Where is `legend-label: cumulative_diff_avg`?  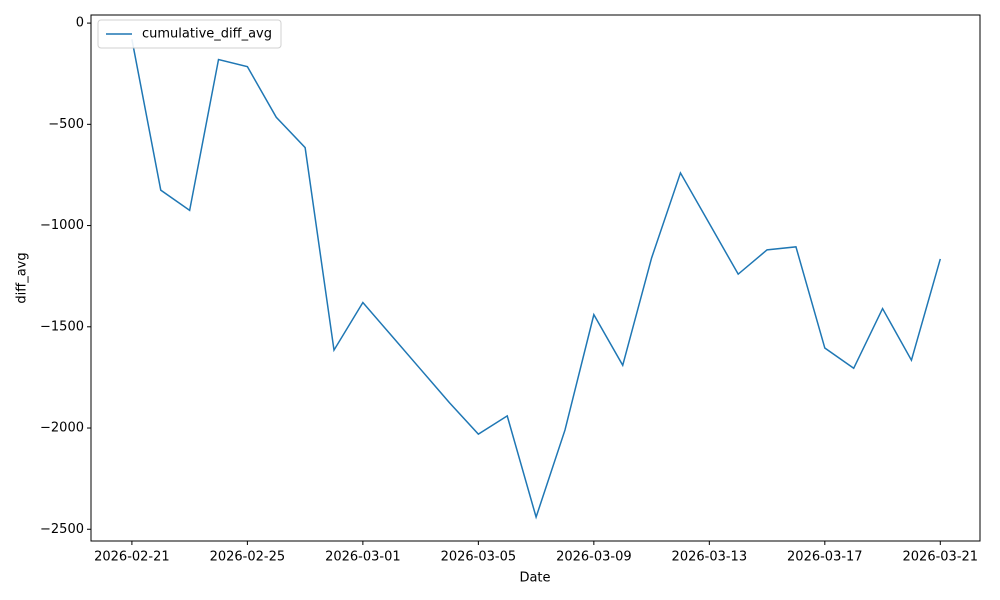 legend-label: cumulative_diff_avg is located at coordinates (207, 34).